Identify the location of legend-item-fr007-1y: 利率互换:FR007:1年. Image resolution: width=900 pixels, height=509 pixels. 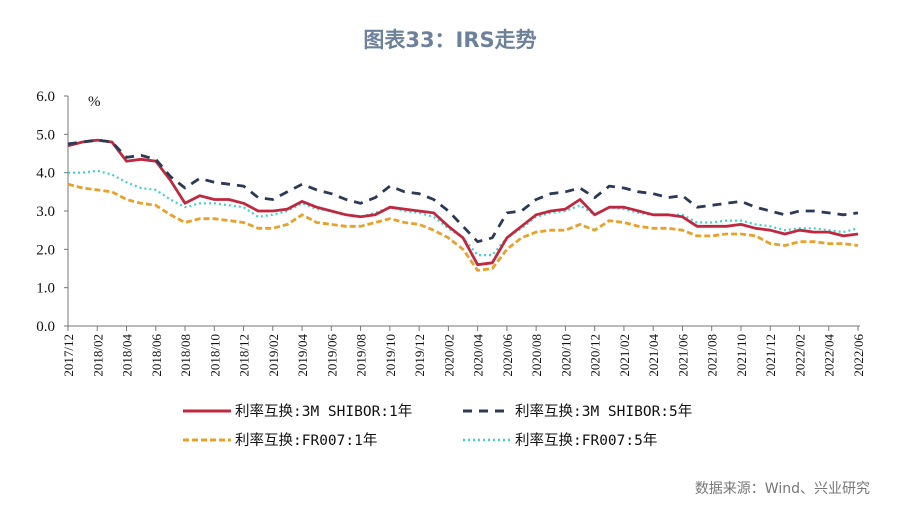
(280, 439).